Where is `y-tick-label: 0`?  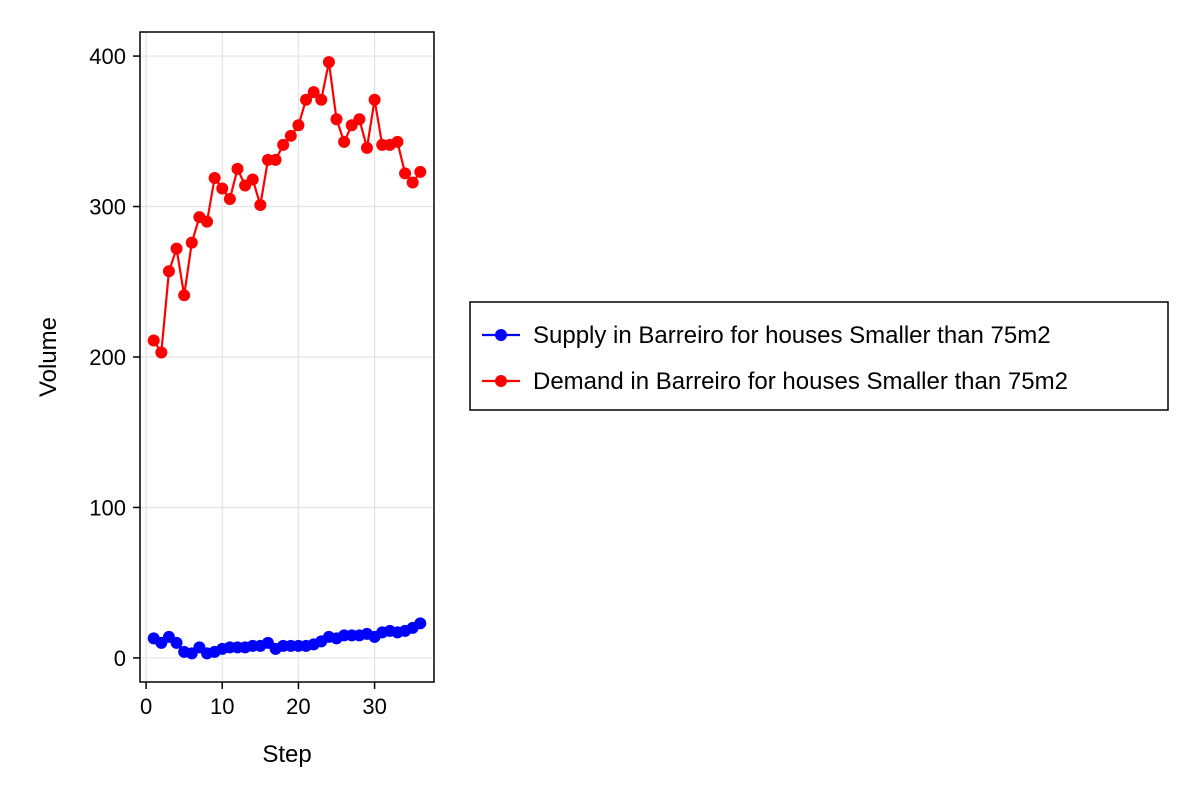 y-tick-label: 0 is located at coordinates (120, 658).